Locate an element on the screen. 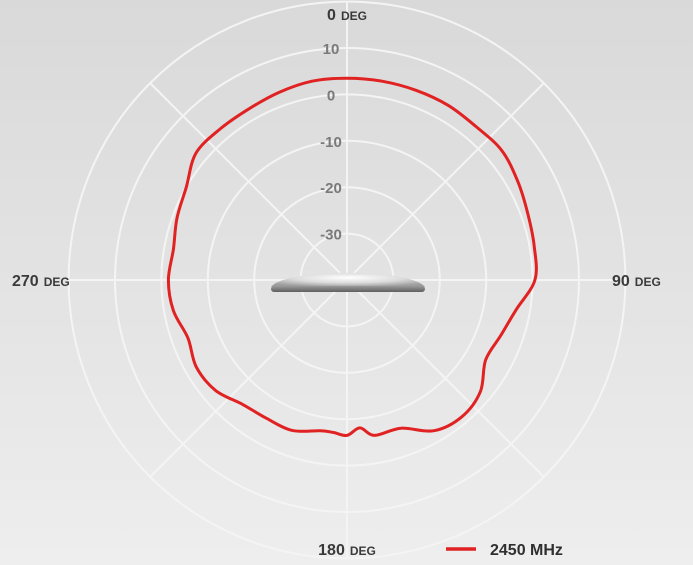 The height and width of the screenshot is (565, 693). angle-label-90: 90 DEG is located at coordinates (636, 281).